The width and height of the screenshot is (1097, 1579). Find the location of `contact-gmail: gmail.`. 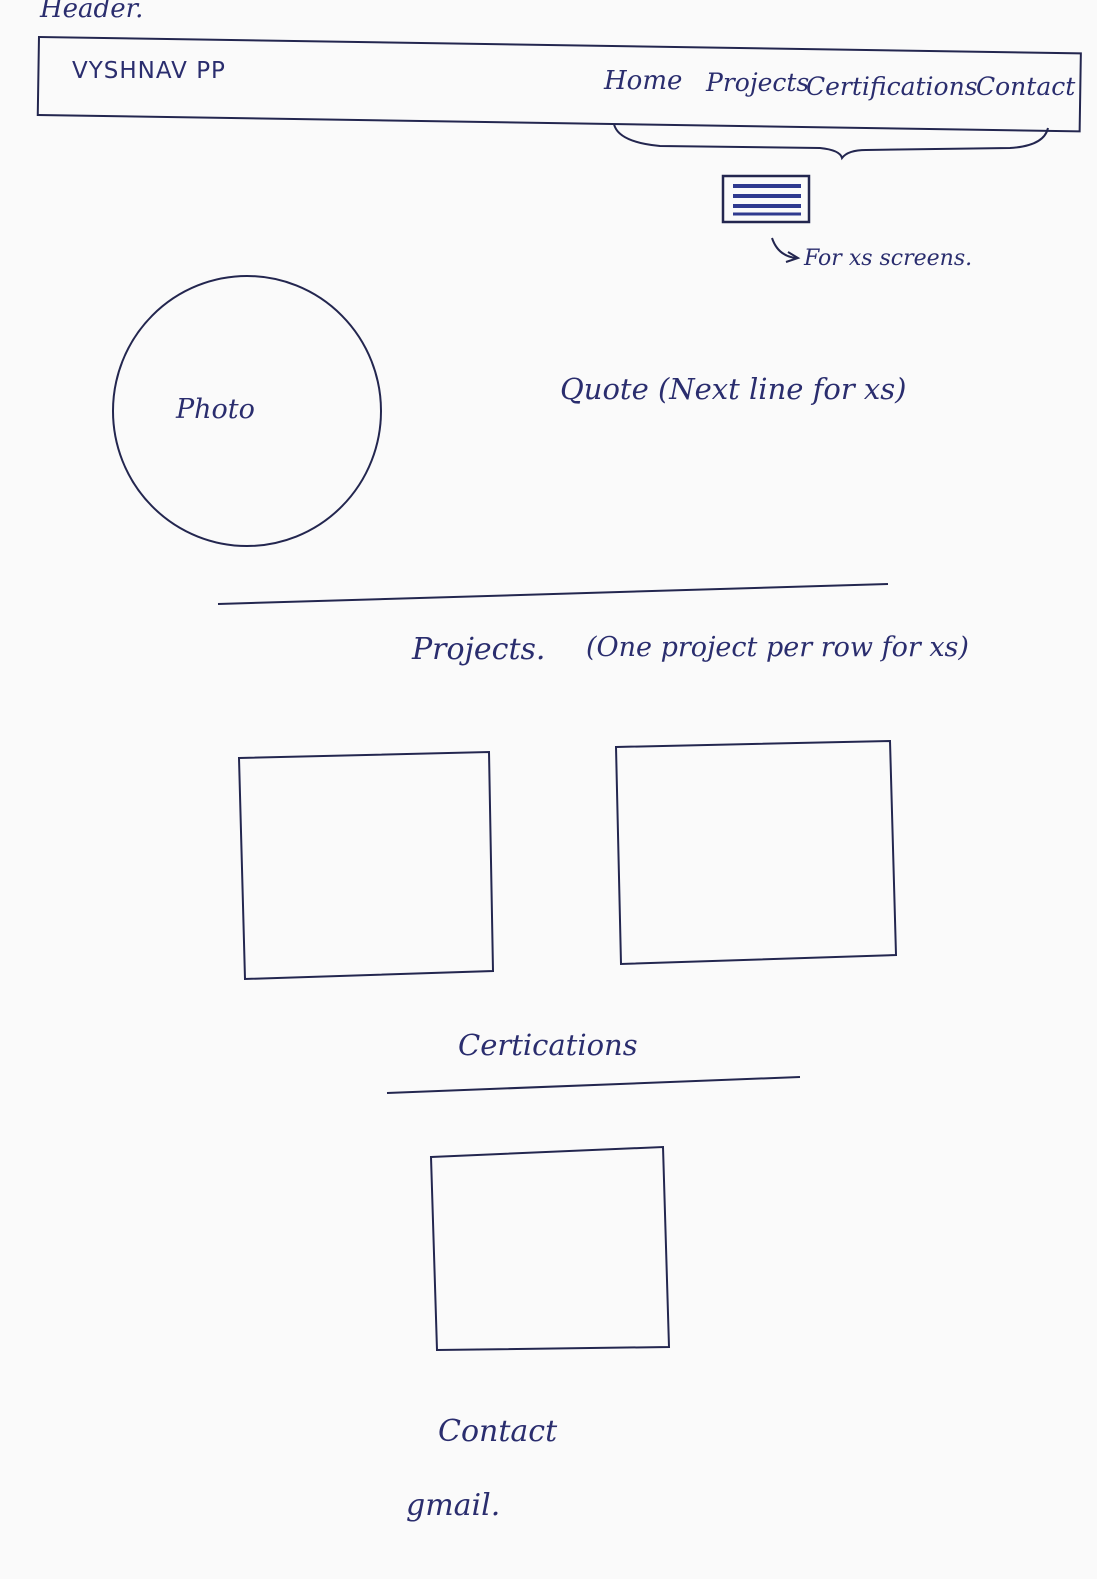

contact-gmail: gmail. is located at coordinates (453, 1505).